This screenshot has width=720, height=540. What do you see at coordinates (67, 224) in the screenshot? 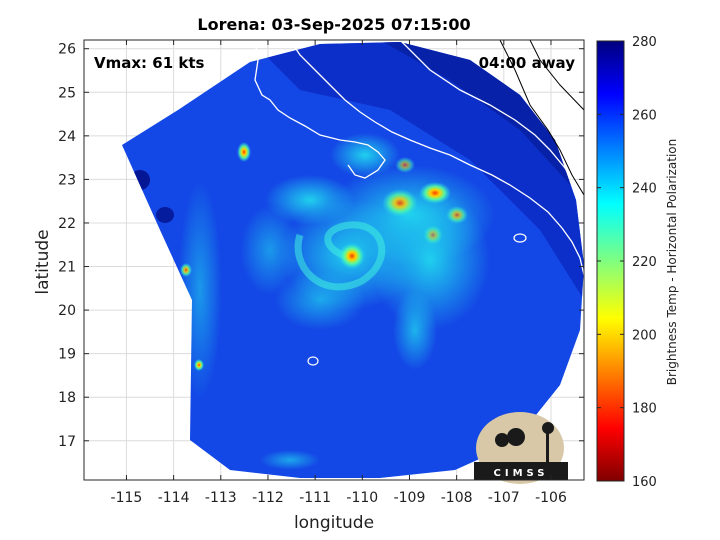
I see `y-tick-label: 22` at bounding box center [67, 224].